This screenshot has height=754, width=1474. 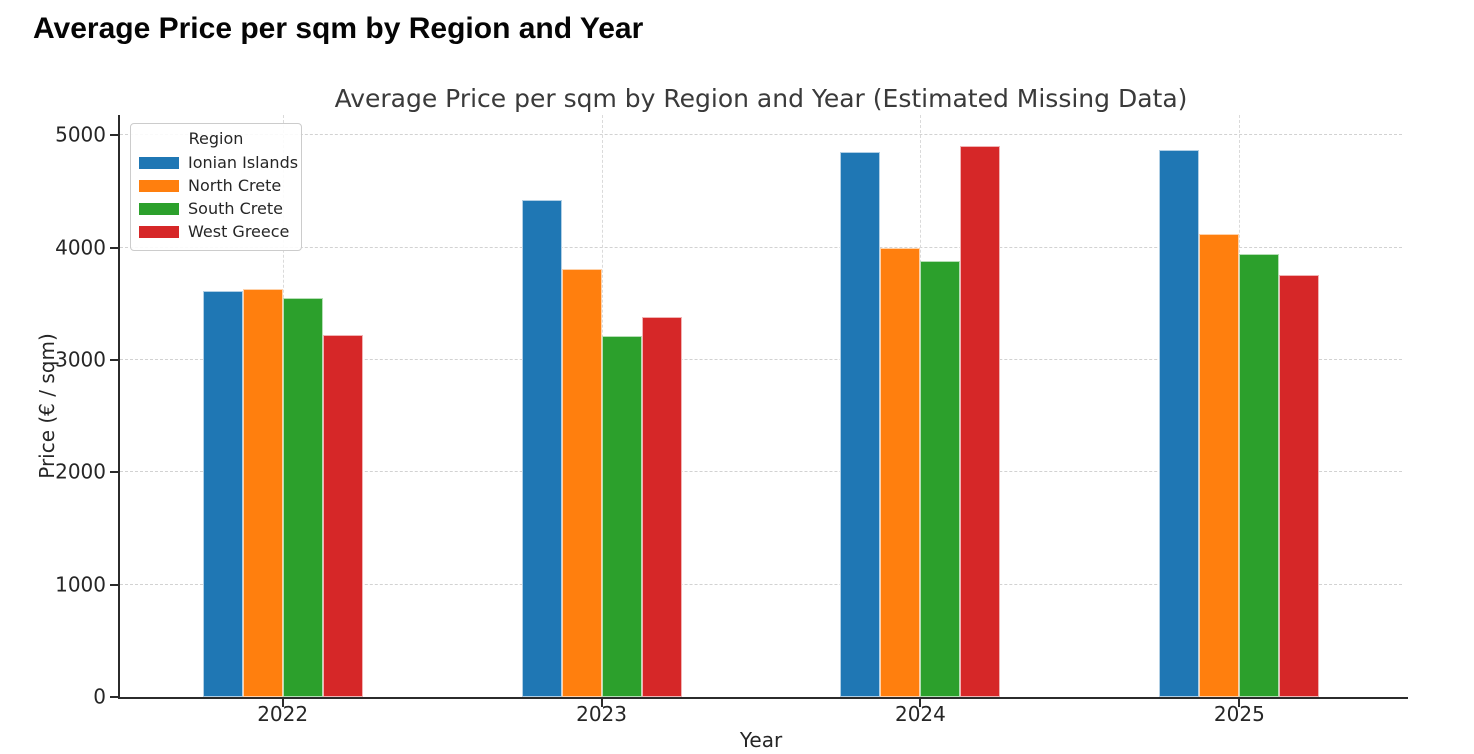 I want to click on bar-west-greece-2023, so click(x=661, y=507).